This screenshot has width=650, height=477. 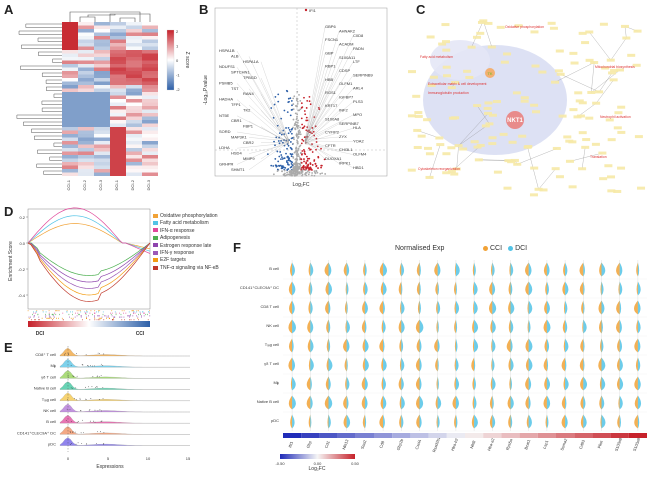 I want to click on violin-legend-swatch, so click(x=510, y=248).